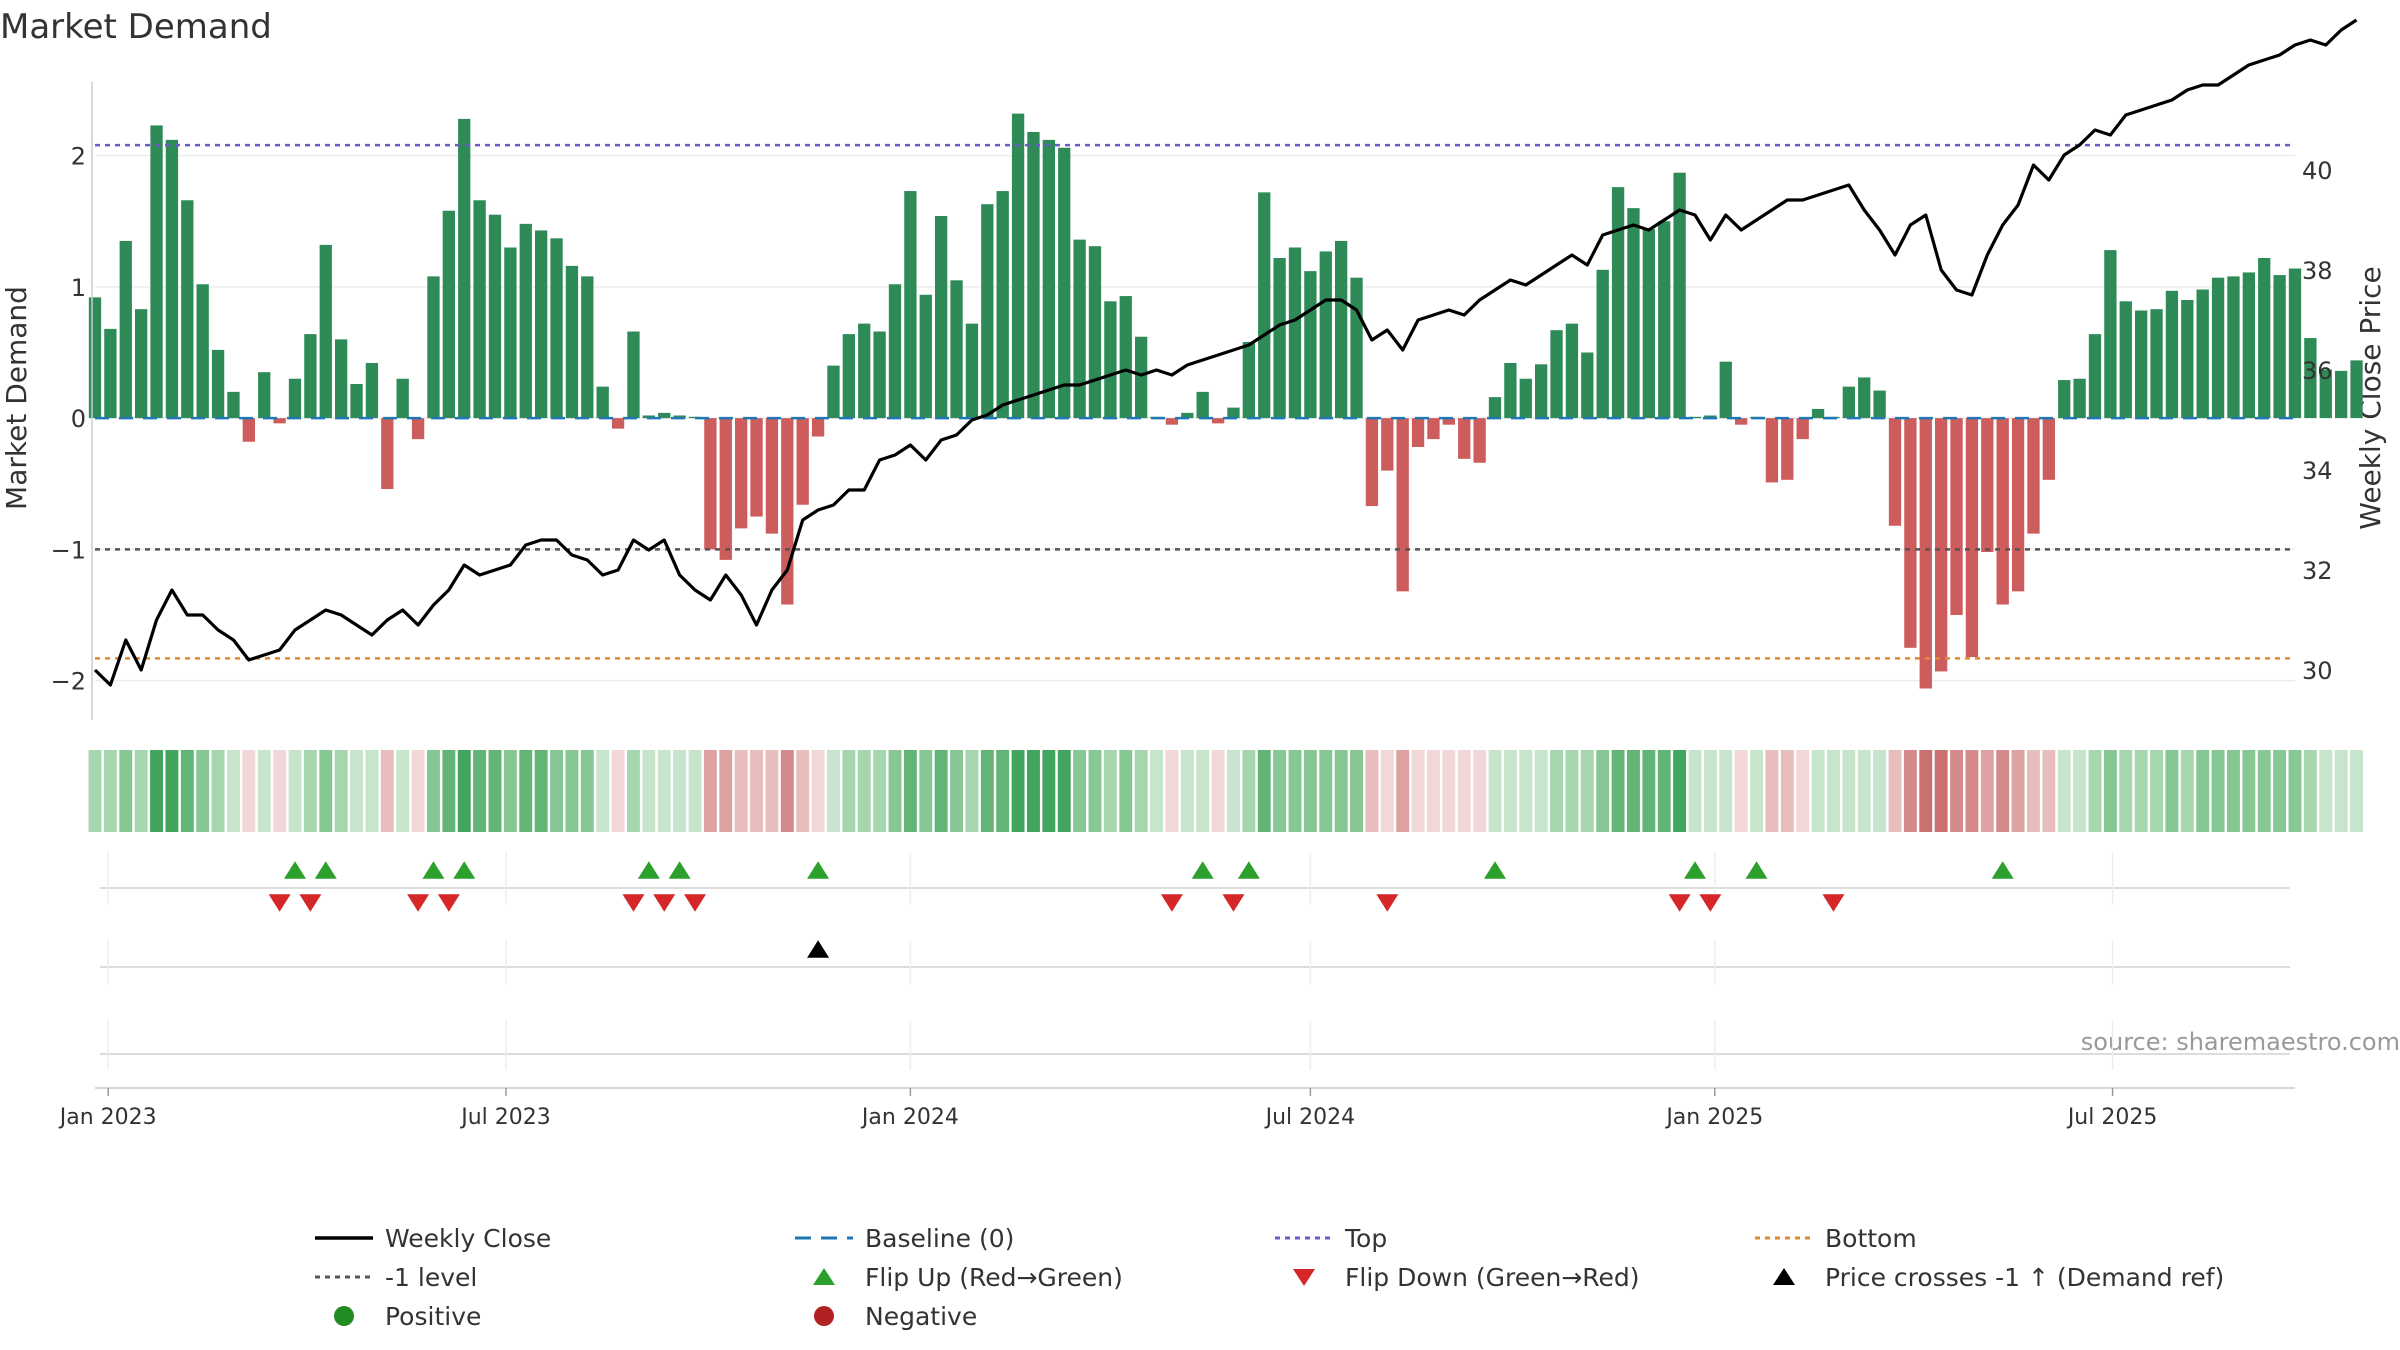 Image resolution: width=2400 pixels, height=1350 pixels. What do you see at coordinates (1310, 1117) in the screenshot?
I see `x-tick-label: Jul 2024` at bounding box center [1310, 1117].